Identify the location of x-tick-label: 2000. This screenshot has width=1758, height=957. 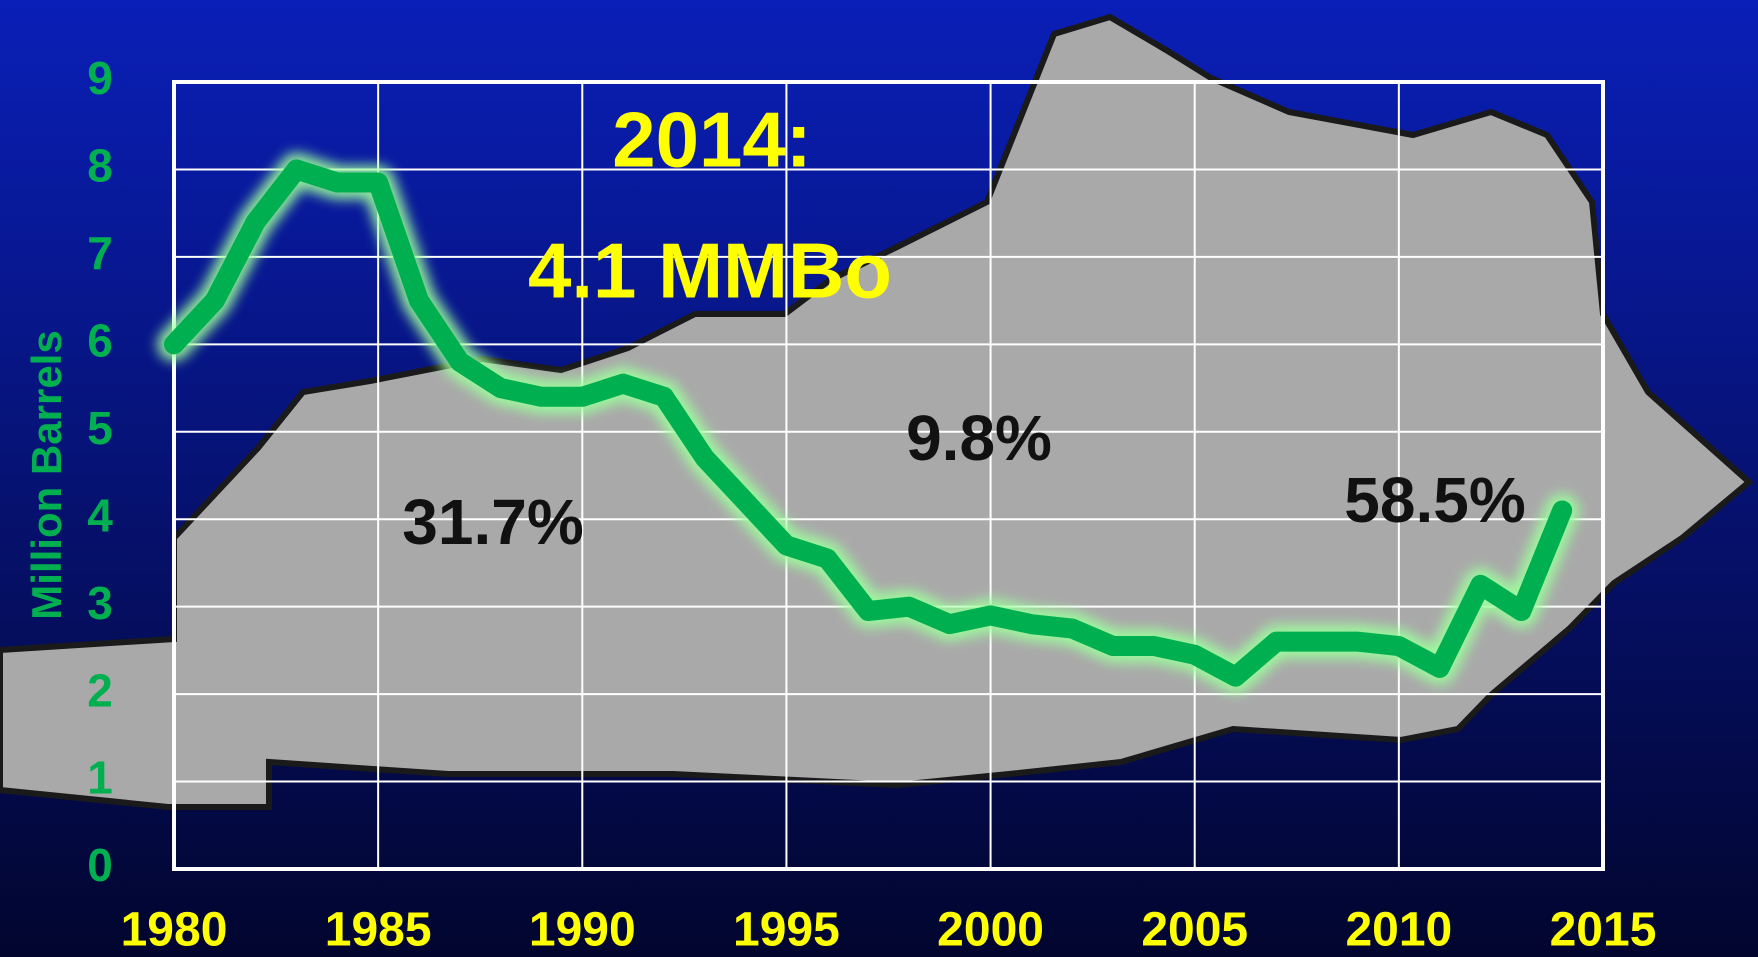
(990, 930).